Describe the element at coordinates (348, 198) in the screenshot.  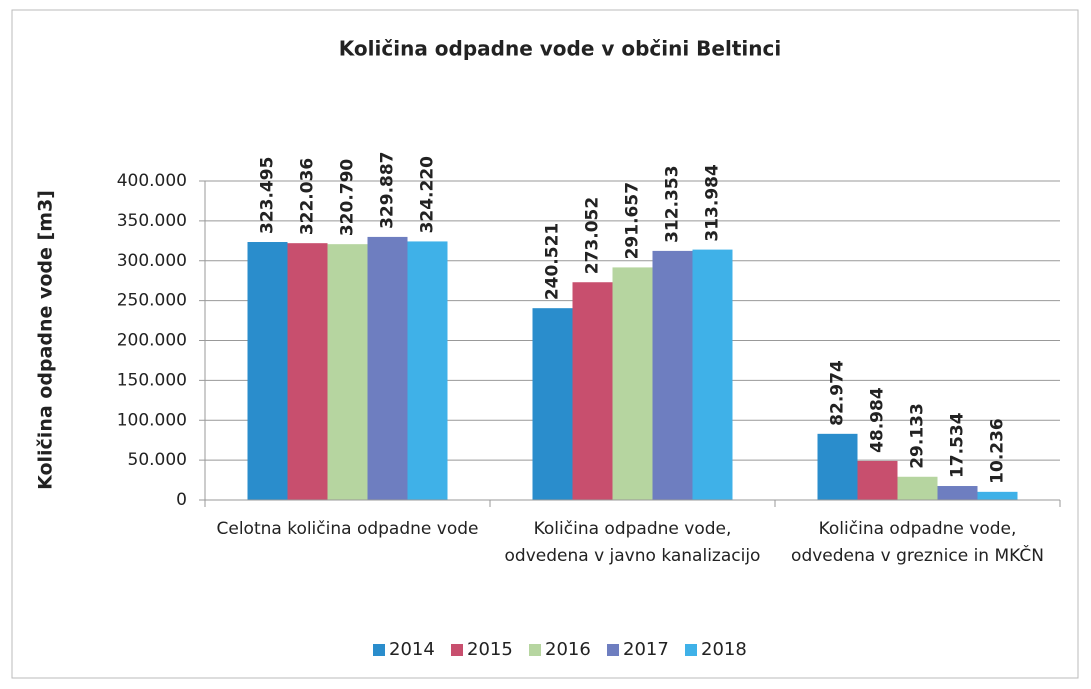
I see `data-label: 320.790` at that location.